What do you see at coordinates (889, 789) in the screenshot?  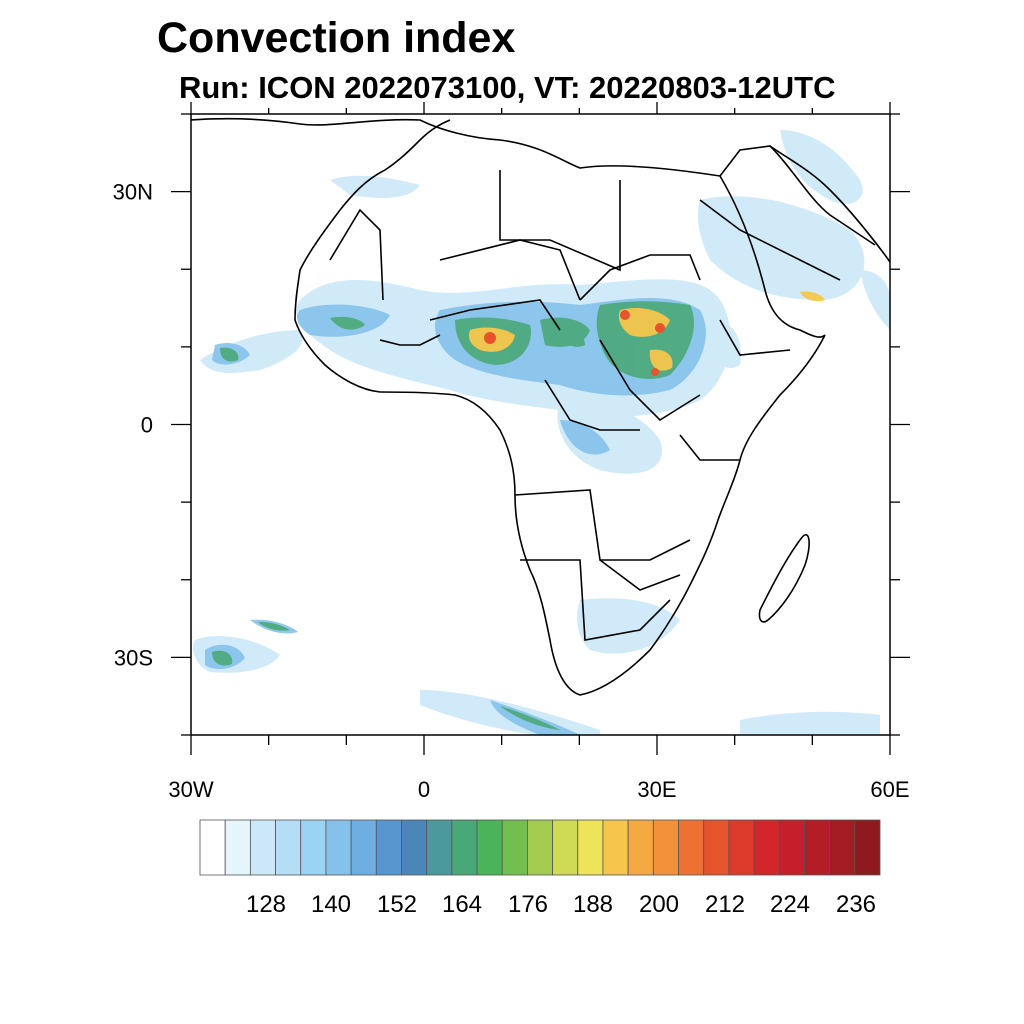 I see `lon-tick-label: 60E` at bounding box center [889, 789].